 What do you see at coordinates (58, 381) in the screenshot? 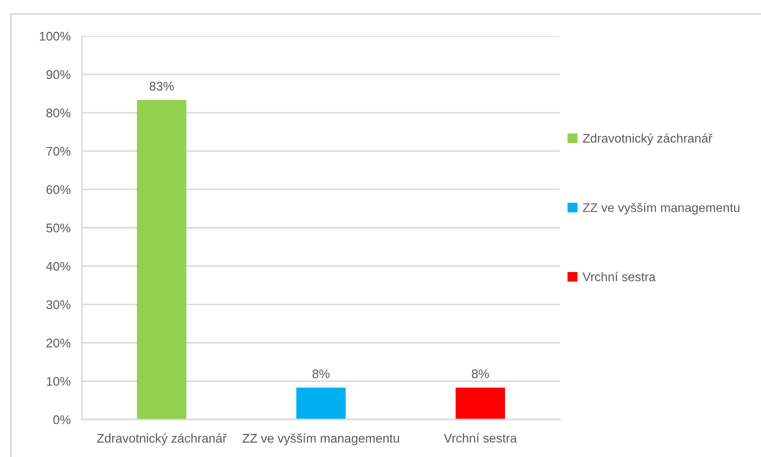
I see `y-tick-label: 10%` at bounding box center [58, 381].